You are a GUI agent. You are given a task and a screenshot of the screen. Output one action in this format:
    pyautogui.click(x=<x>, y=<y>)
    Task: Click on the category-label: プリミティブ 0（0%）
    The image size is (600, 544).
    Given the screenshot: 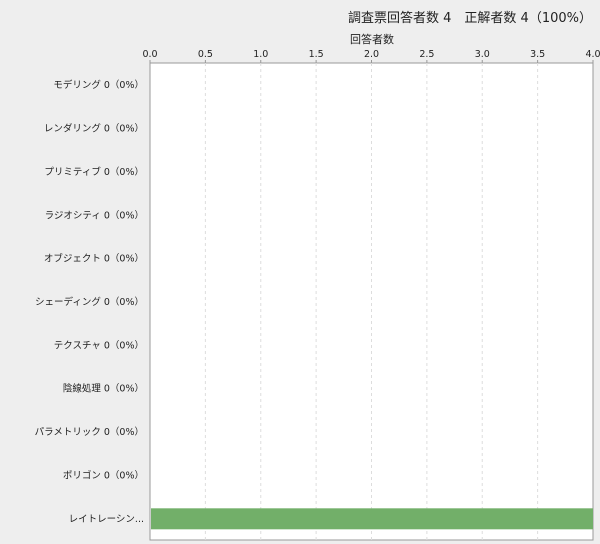 What is the action you would take?
    pyautogui.click(x=94, y=172)
    